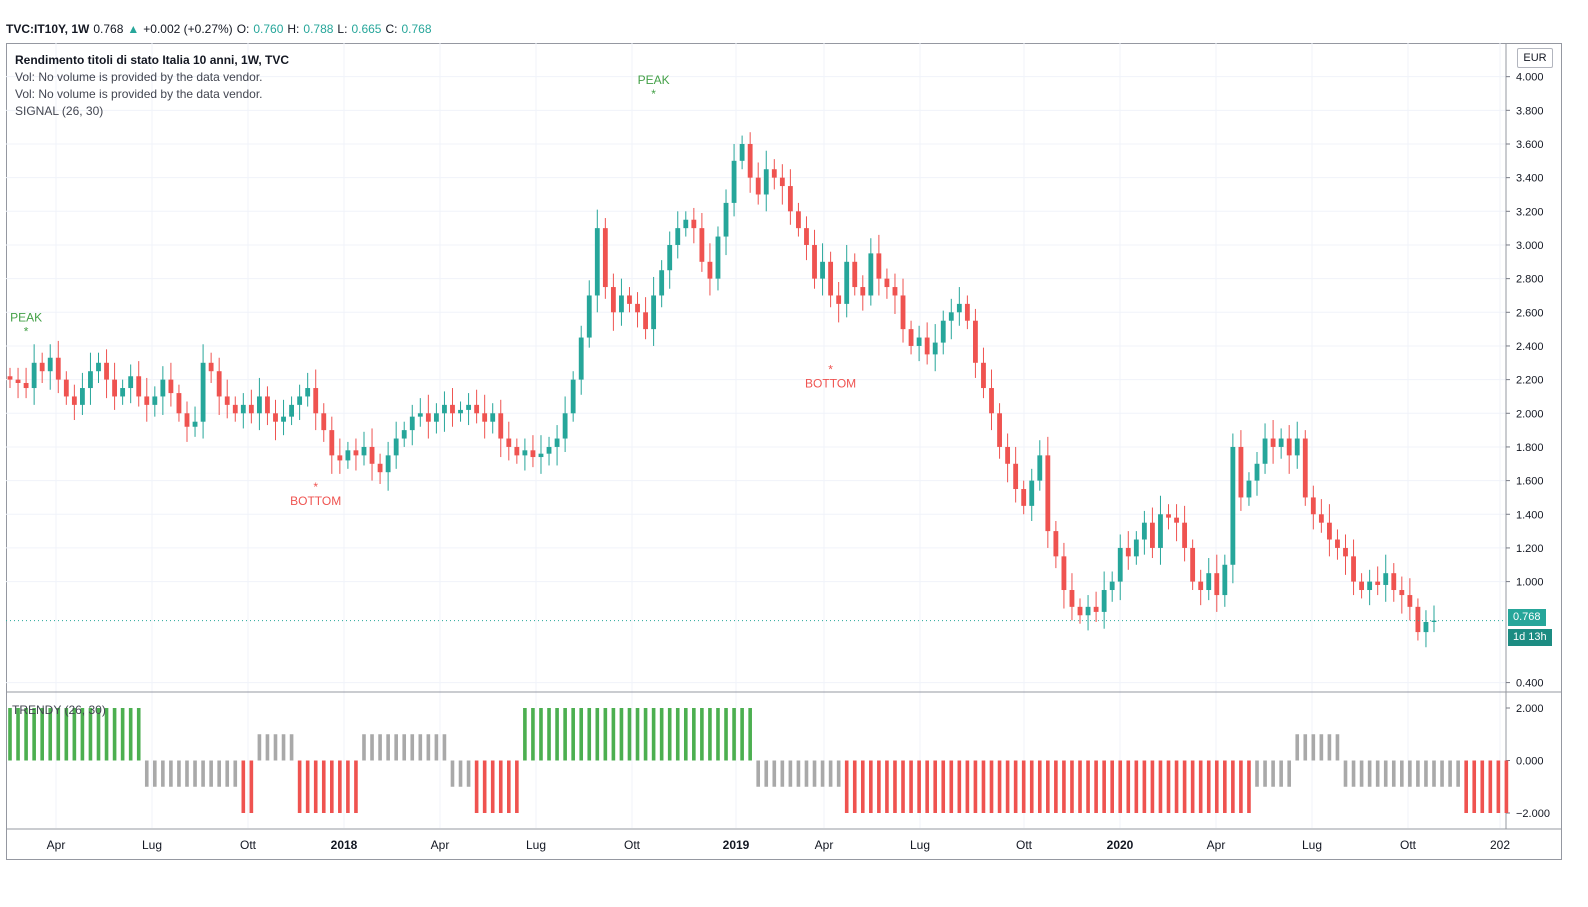 The width and height of the screenshot is (1588, 907). I want to click on last-price-tag: 0.768, so click(1527, 617).